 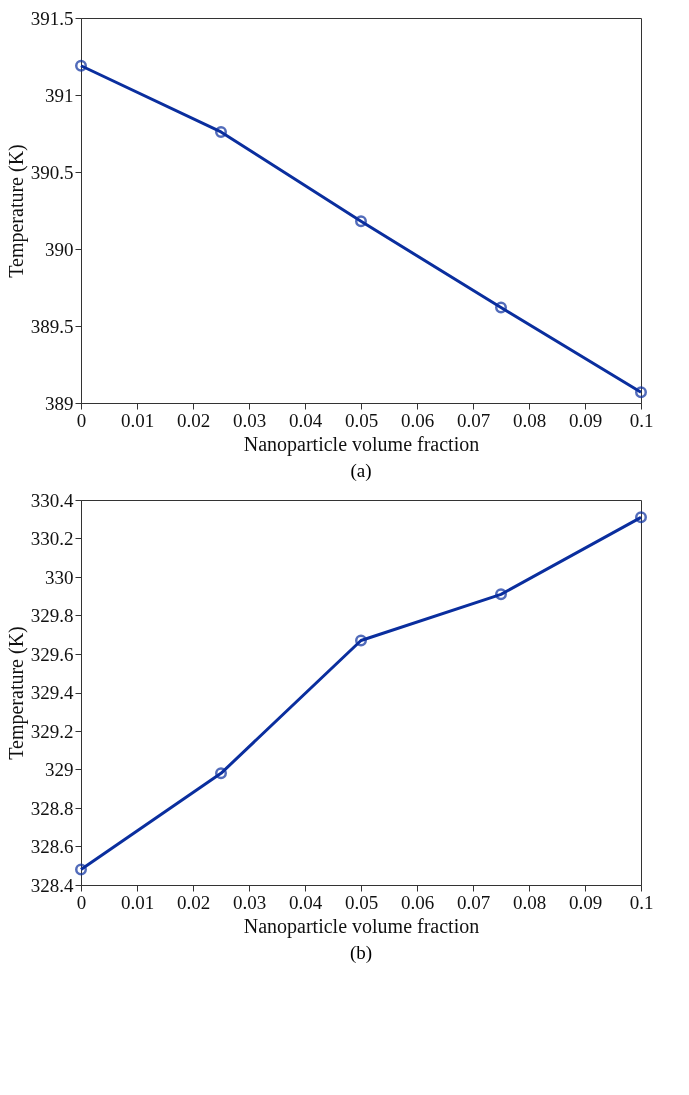 I want to click on y-tick-label: 330, so click(x=59, y=577).